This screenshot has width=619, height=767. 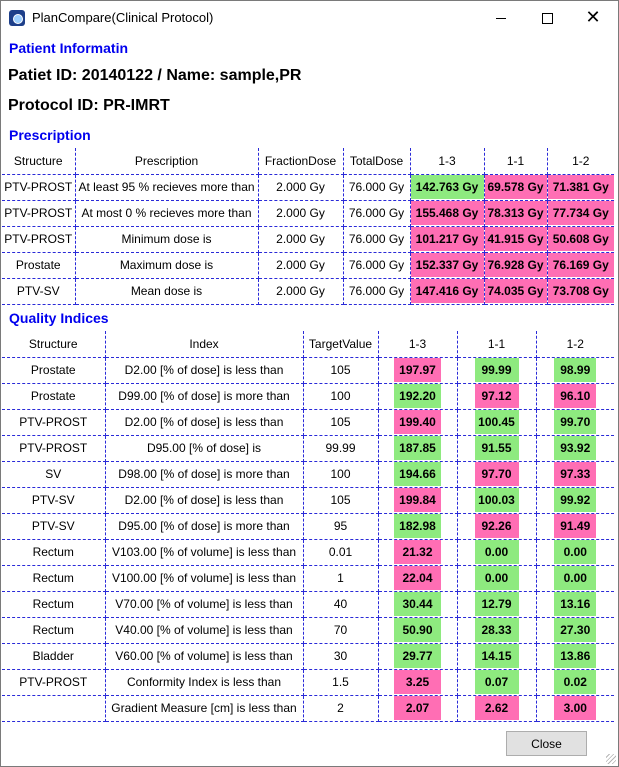 I want to click on target-value-cell: 100, so click(x=340, y=396).